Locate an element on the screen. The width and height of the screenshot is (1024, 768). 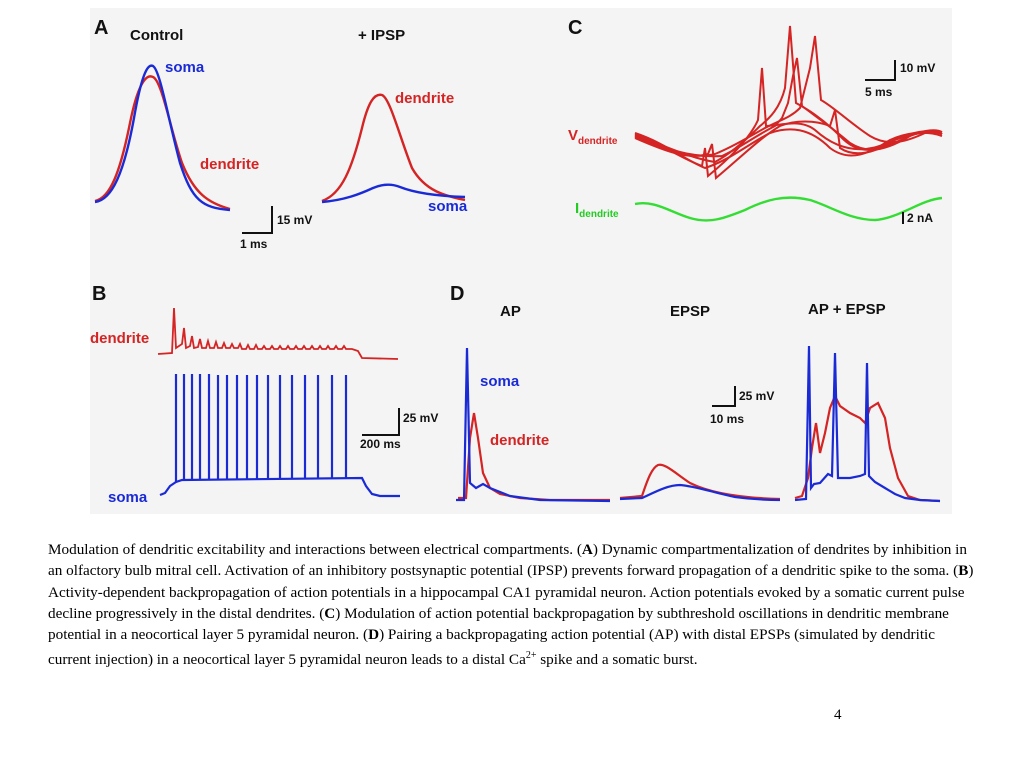
traces-c-vdendrite is located at coordinates (788, 102).